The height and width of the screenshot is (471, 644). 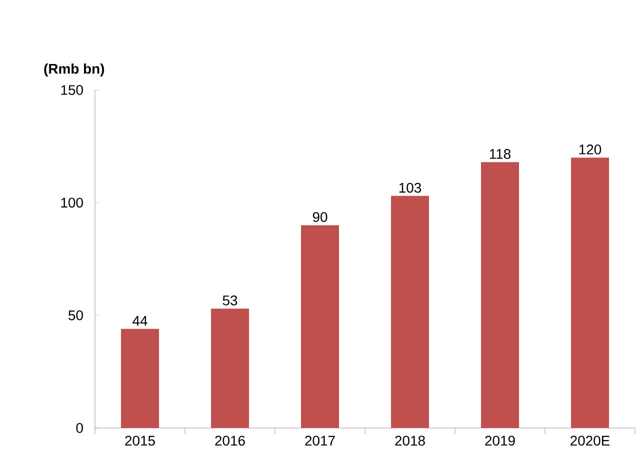 I want to click on data-label: 53, so click(x=230, y=300).